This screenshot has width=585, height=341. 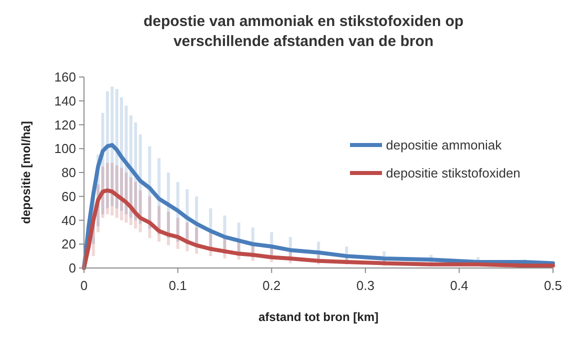 What do you see at coordinates (69, 244) in the screenshot?
I see `y-tick-label: 20` at bounding box center [69, 244].